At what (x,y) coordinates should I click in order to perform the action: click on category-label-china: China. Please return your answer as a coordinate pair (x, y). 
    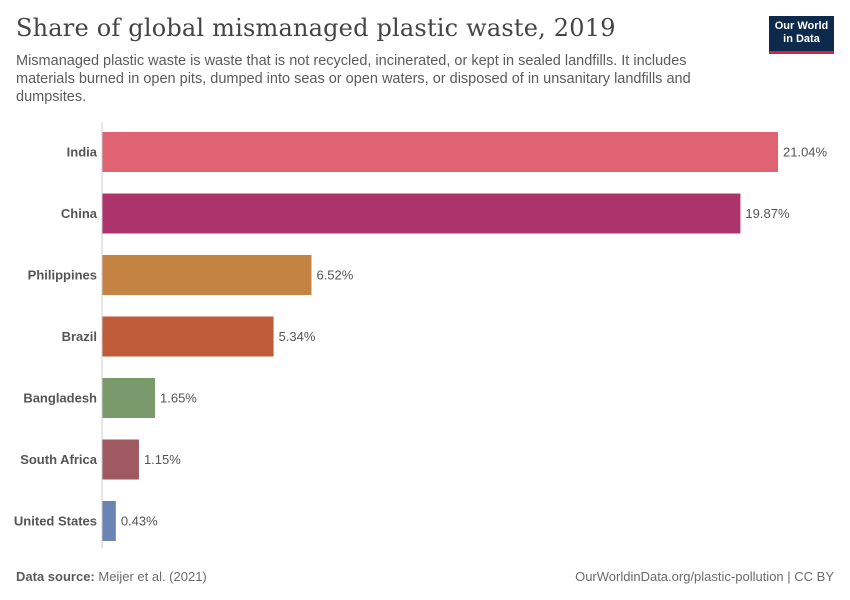
    Looking at the image, I should click on (79, 213).